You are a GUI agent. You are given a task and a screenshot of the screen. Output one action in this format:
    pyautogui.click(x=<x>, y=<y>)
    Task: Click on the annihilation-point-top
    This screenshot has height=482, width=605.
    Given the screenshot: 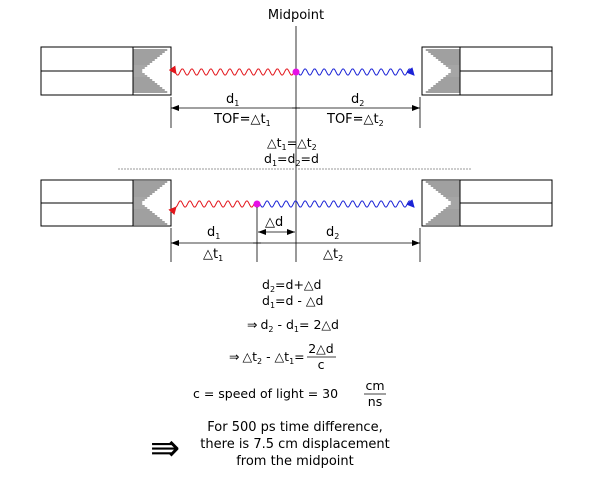 What is the action you would take?
    pyautogui.click(x=296, y=72)
    